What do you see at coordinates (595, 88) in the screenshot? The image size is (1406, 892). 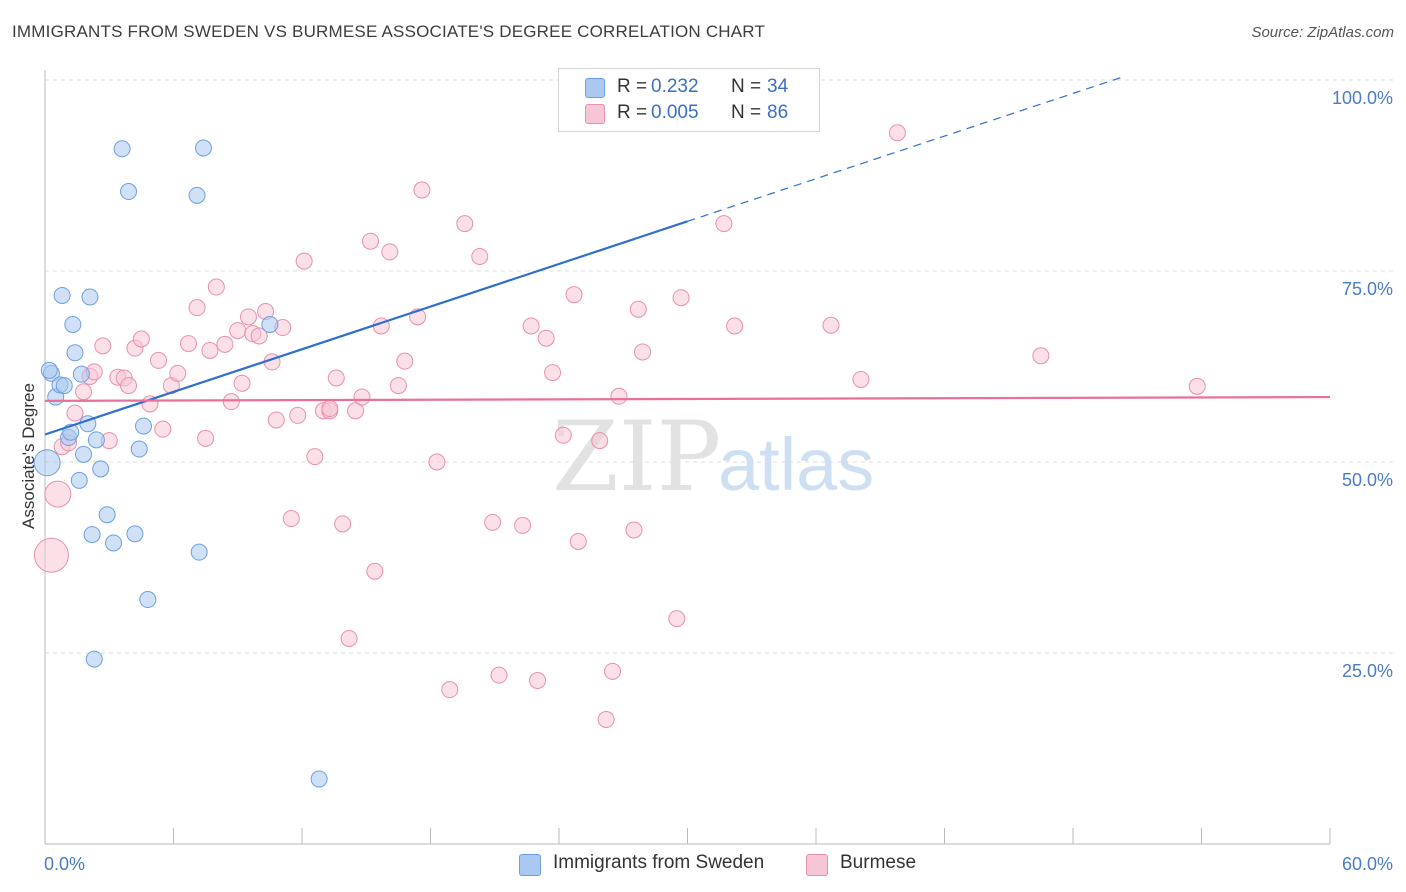 I see `sweden-swatch` at bounding box center [595, 88].